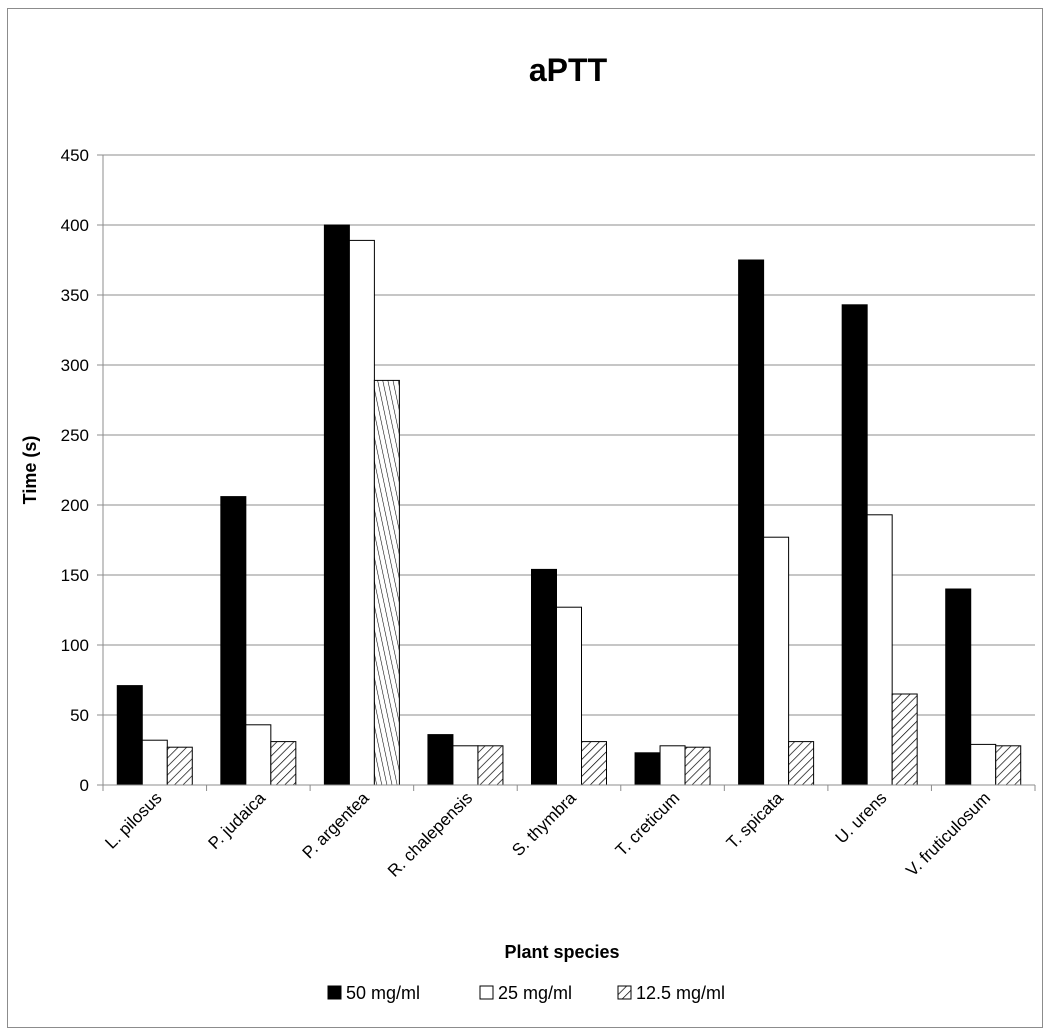  What do you see at coordinates (568, 70) in the screenshot?
I see `chart-title: aPTT` at bounding box center [568, 70].